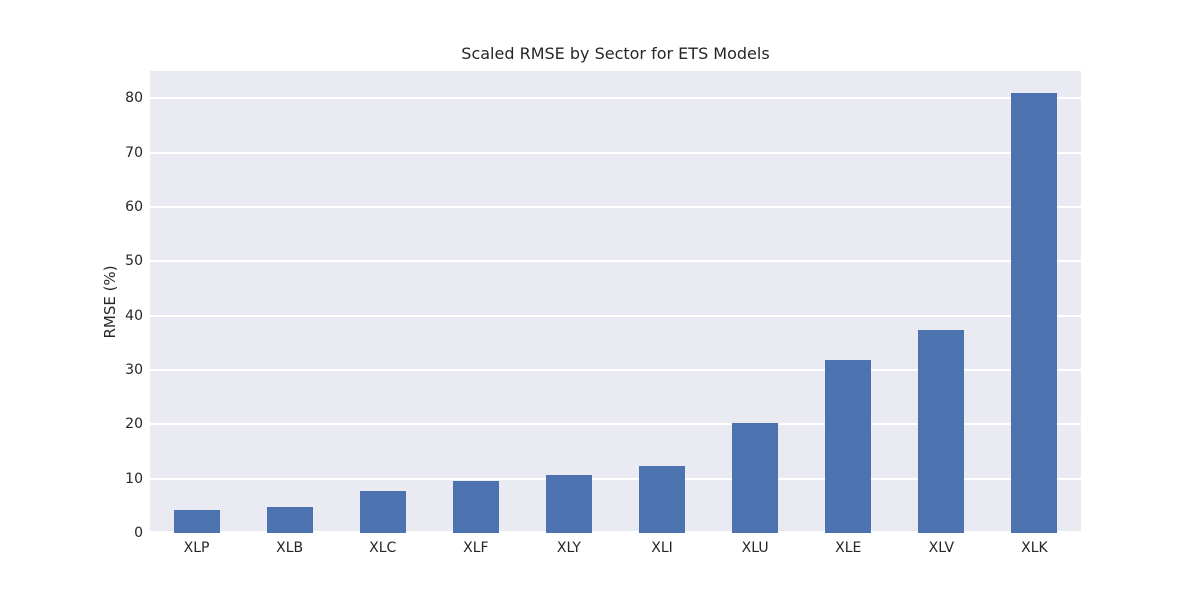 The image size is (1200, 600). Describe the element at coordinates (196, 548) in the screenshot. I see `x-tick-label-XLP: XLP` at that location.